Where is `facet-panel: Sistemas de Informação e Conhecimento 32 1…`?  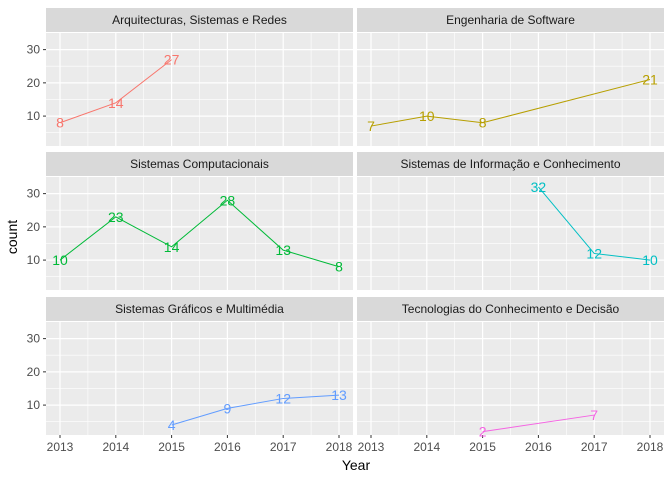 facet-panel: Sistemas de Informação e Conhecimento 32 1… is located at coordinates (510, 221).